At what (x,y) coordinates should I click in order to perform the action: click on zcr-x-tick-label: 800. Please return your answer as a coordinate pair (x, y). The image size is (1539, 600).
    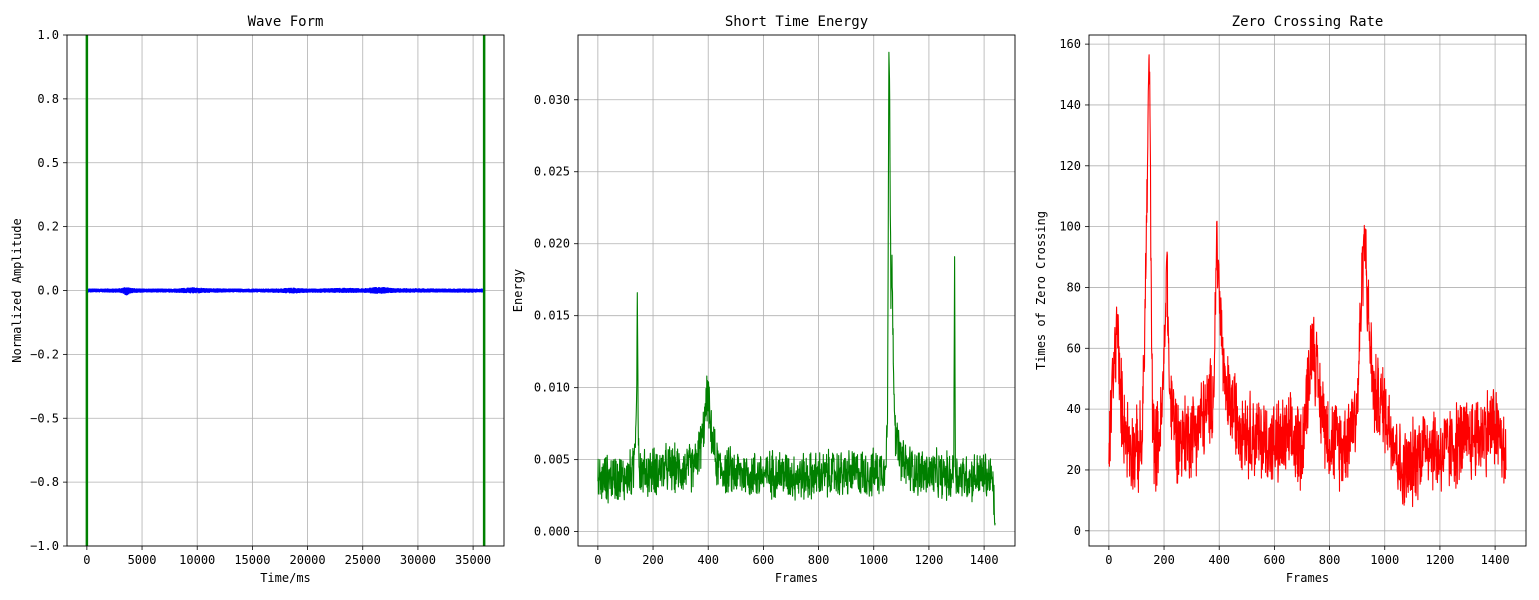
    Looking at the image, I should click on (1330, 560).